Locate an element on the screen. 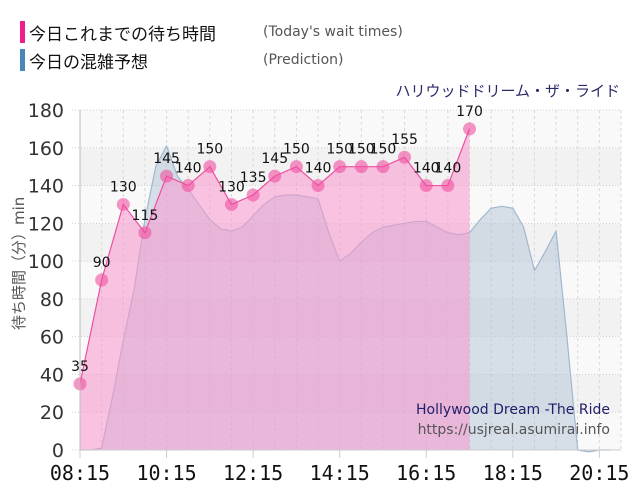 This screenshot has height=500, width=640. svg-text: 10:15 is located at coordinates (166, 473).